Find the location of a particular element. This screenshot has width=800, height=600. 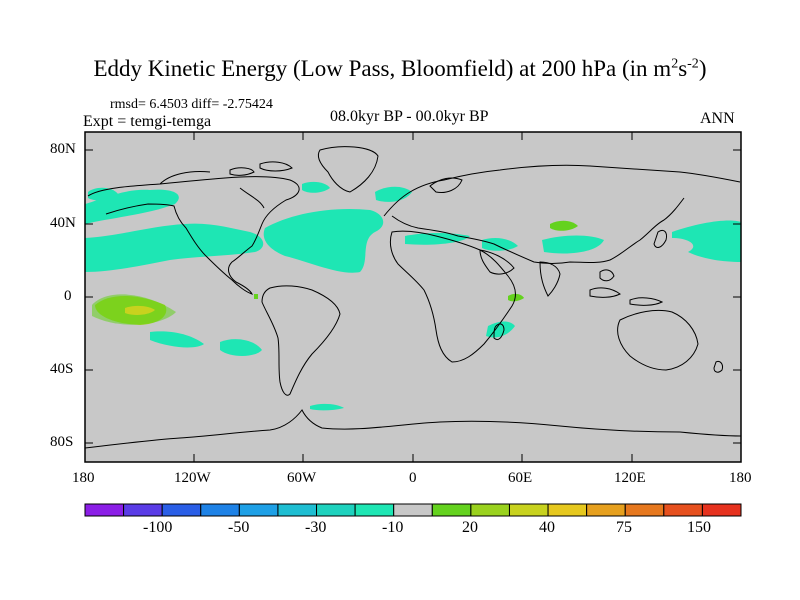

anomaly-region-eafrica is located at coordinates (516, 297).